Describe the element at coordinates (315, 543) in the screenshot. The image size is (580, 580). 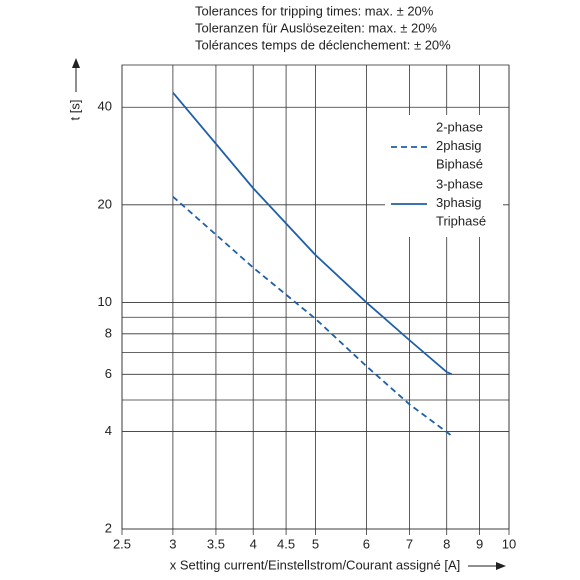
I see `x-tick-label: 5` at that location.